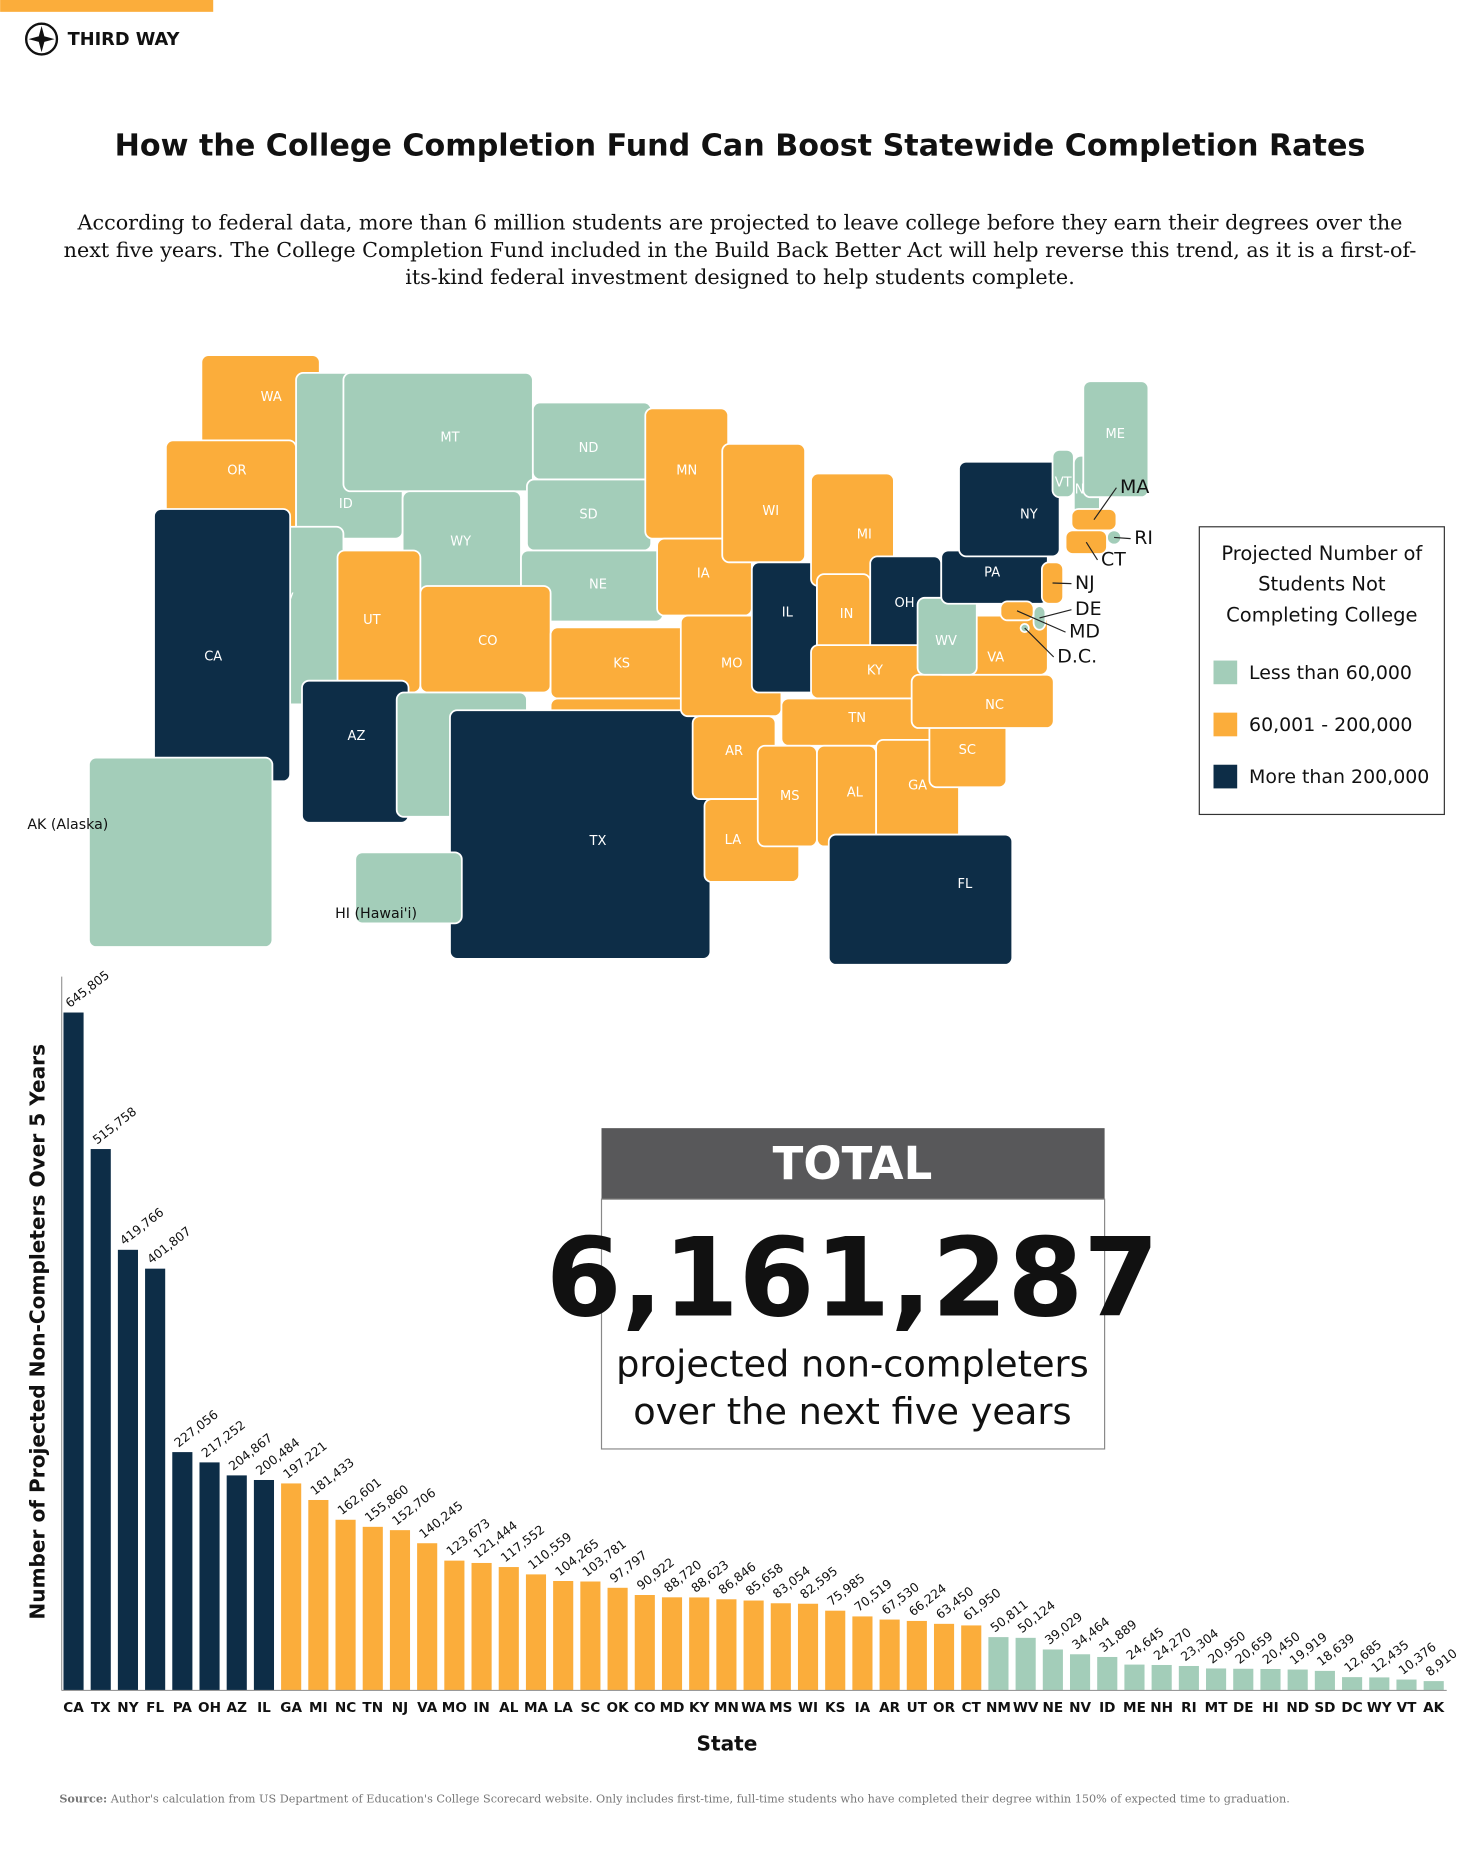 The width and height of the screenshot is (1480, 1855). What do you see at coordinates (1143, 538) in the screenshot?
I see `state-label: RI` at bounding box center [1143, 538].